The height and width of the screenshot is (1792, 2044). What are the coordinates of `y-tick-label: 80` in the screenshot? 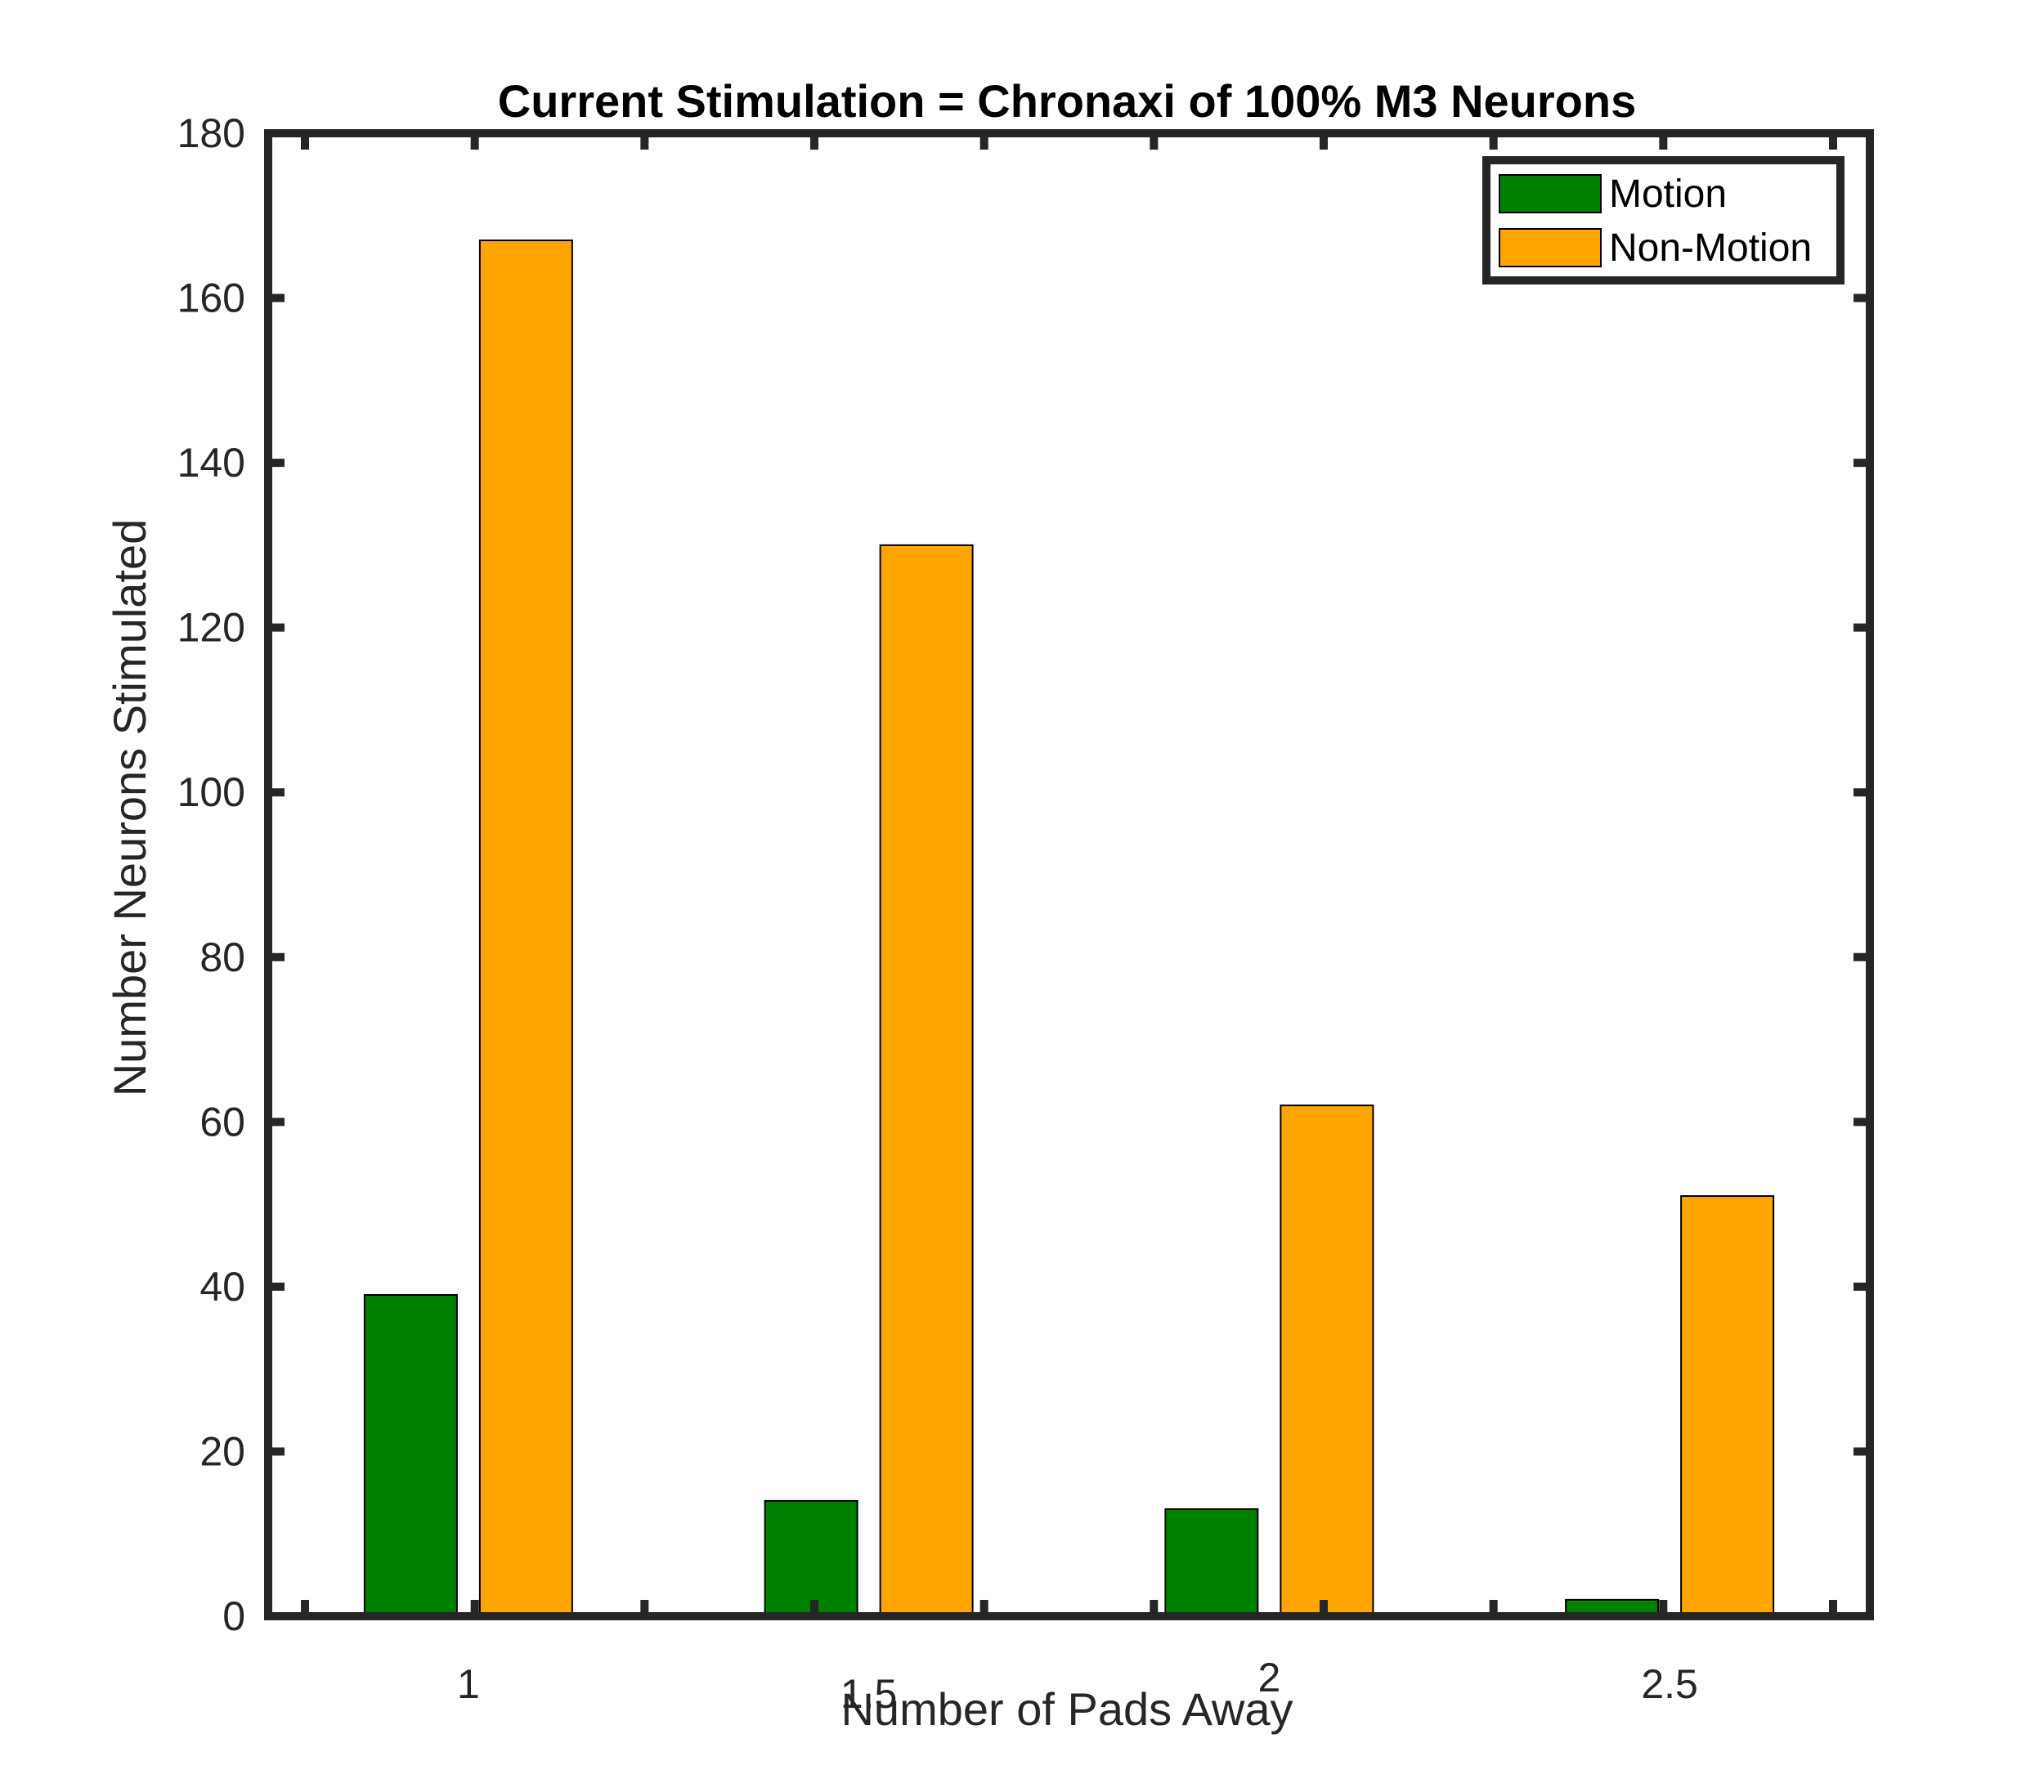 It's located at (222, 957).